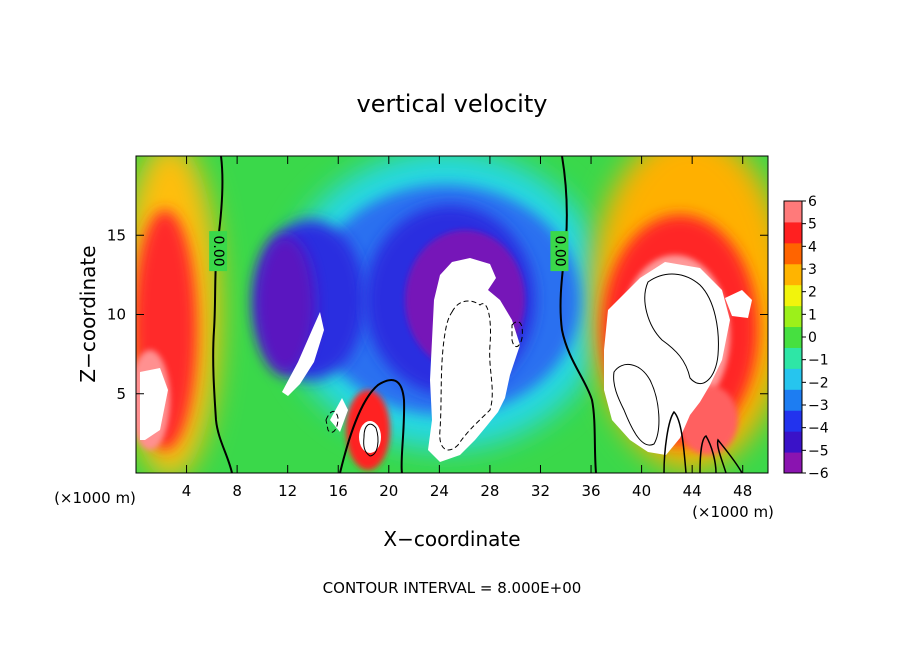  I want to click on x-unit-left: (×1000 m), so click(95, 498).